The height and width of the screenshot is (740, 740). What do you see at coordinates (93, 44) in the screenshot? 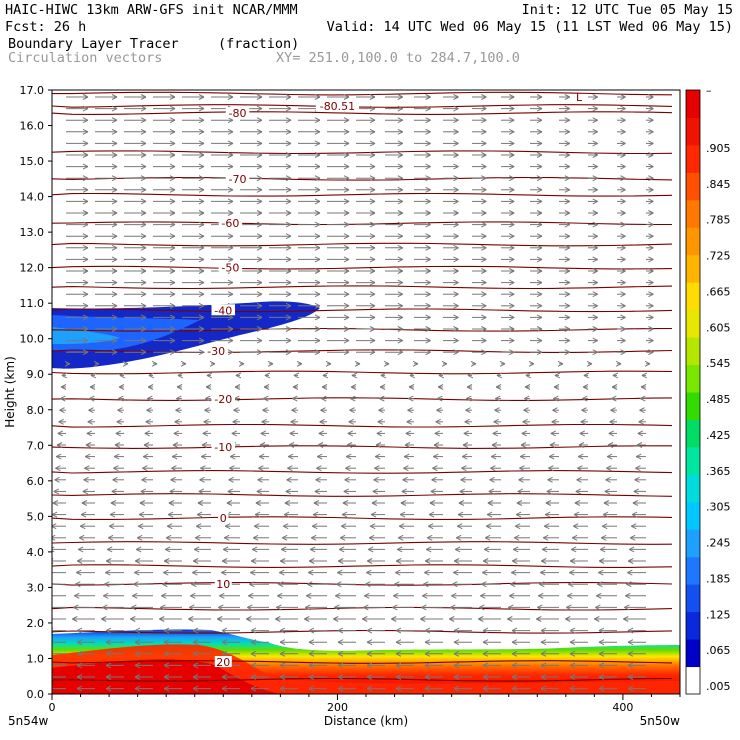
I see `field-title: Boundary Layer Tracer` at bounding box center [93, 44].